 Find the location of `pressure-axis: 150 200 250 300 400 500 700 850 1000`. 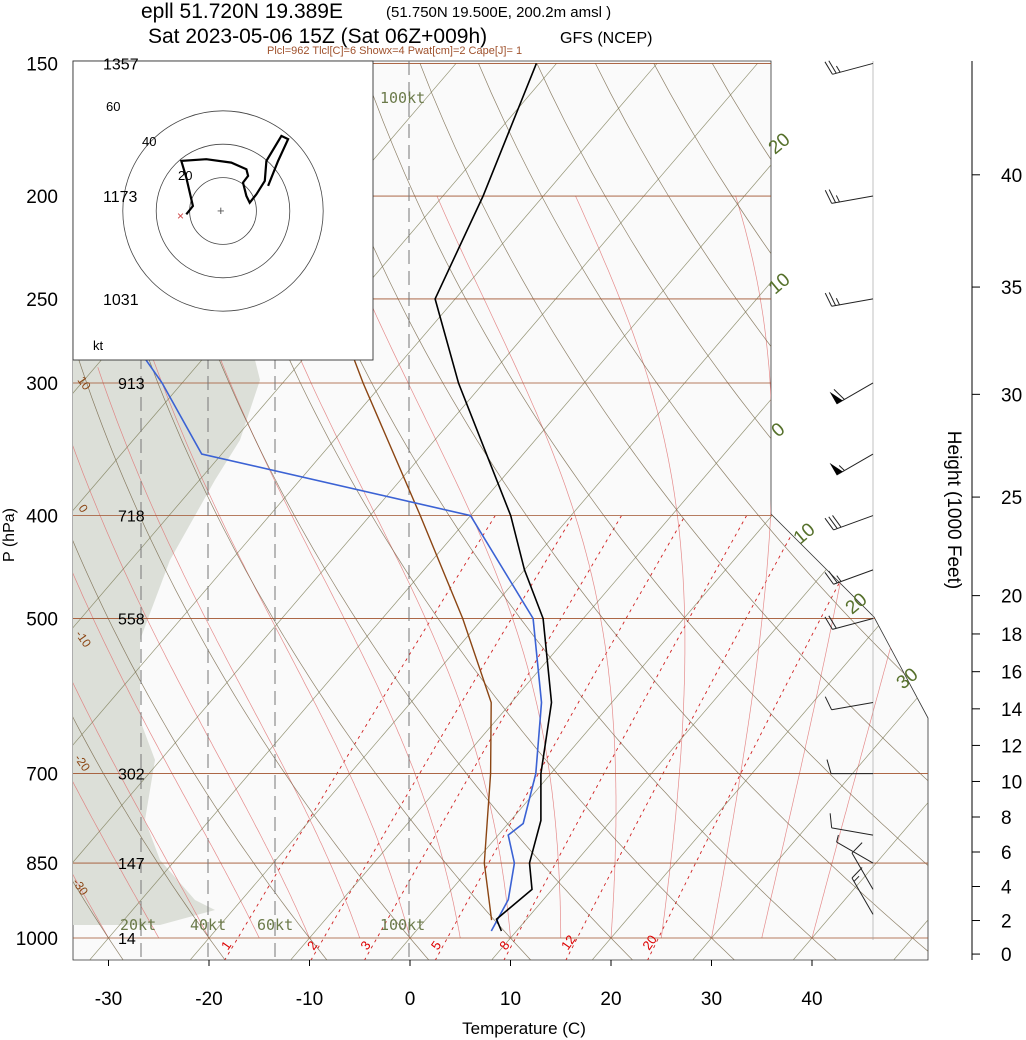

pressure-axis: 150 200 250 300 400 500 700 850 1000 is located at coordinates (37, 502).